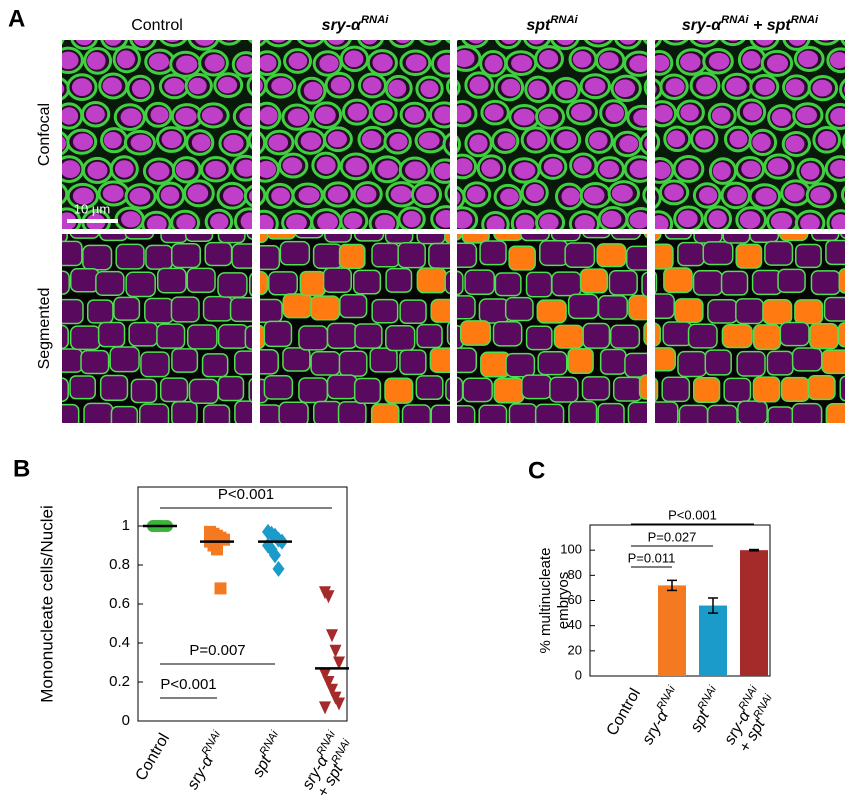 Image resolution: width=851 pixels, height=800 pixels. I want to click on segmented-image, so click(157, 328).